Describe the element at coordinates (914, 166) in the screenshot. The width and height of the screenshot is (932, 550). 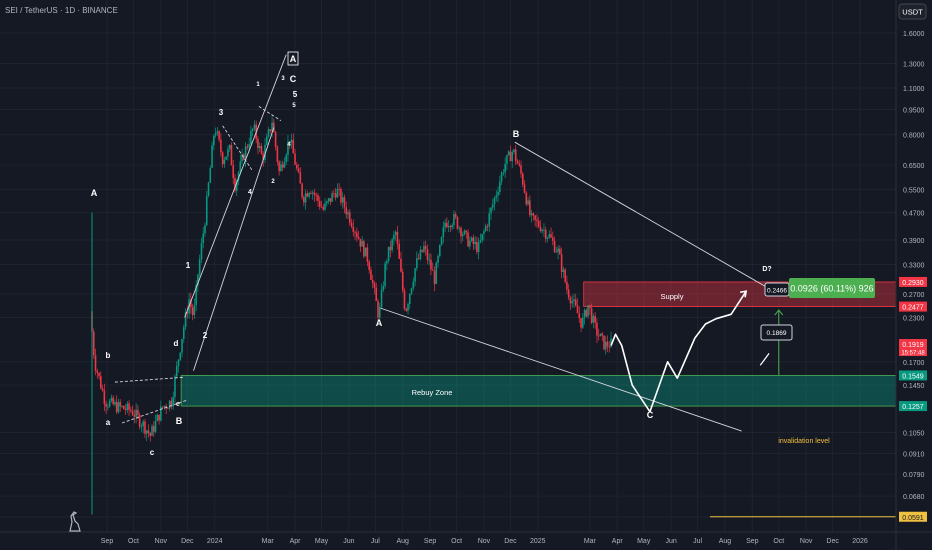
I see `y-tick-label: 0.6500` at that location.